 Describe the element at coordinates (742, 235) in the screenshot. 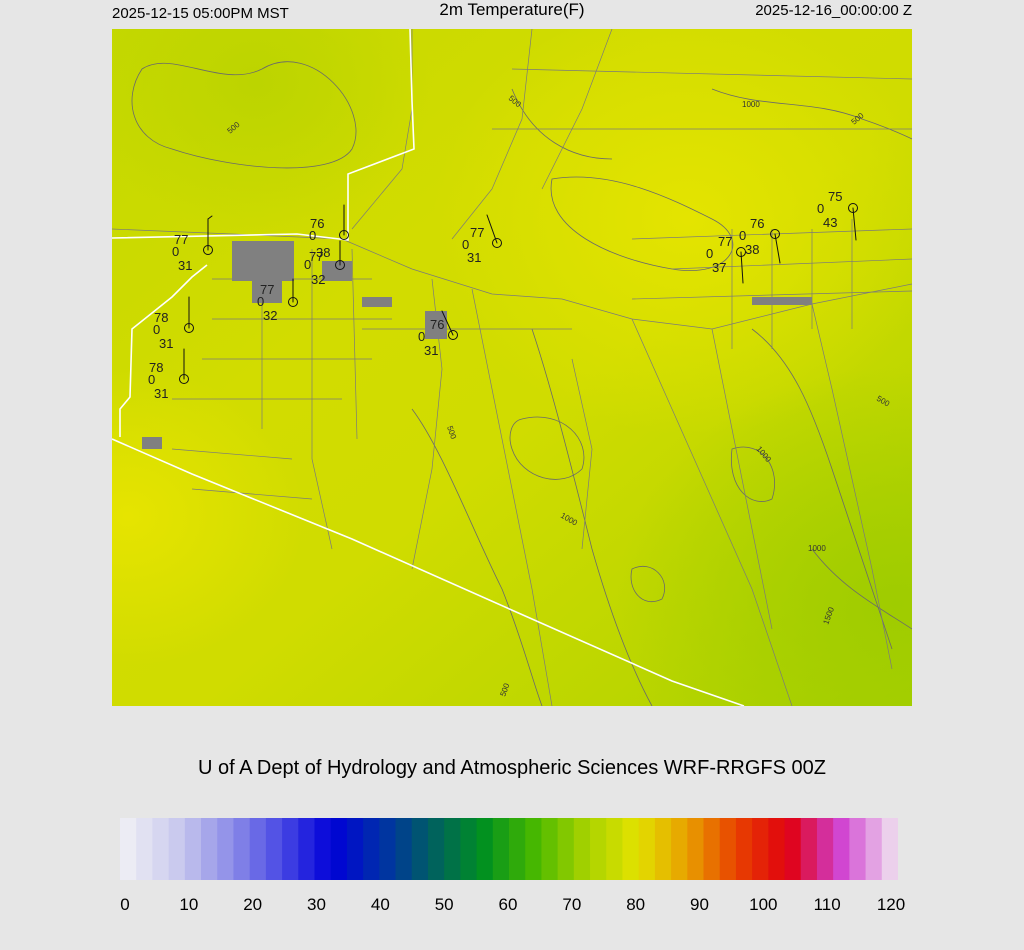

I see `station-10-cloud: 0` at that location.